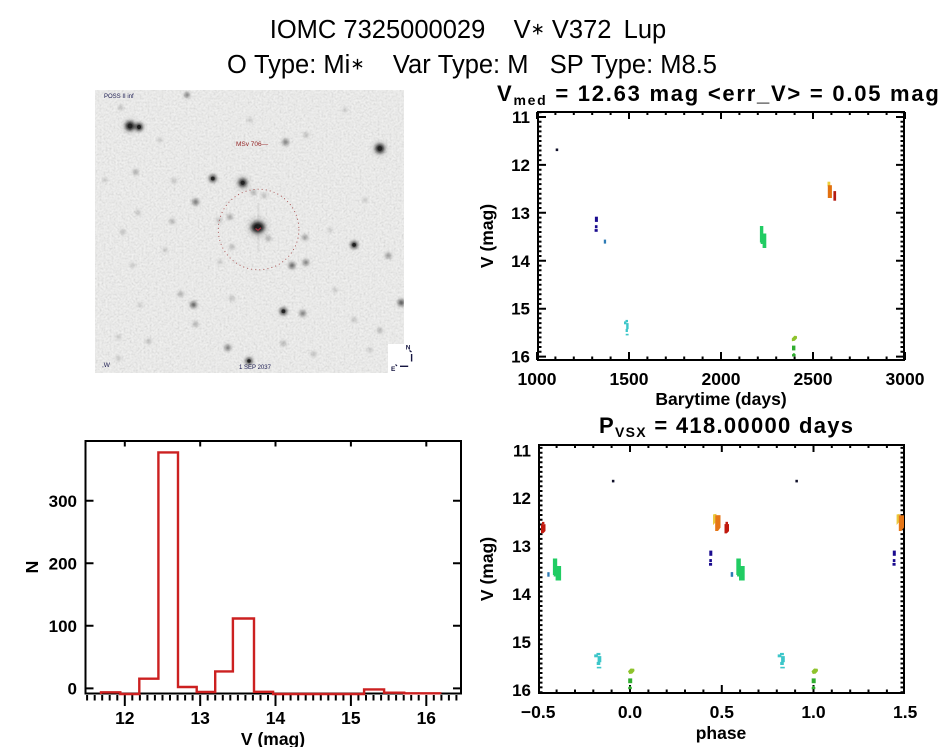 This screenshot has height=747, width=944. Describe the element at coordinates (813, 379) in the screenshot. I see `svg-text: 2500` at that location.